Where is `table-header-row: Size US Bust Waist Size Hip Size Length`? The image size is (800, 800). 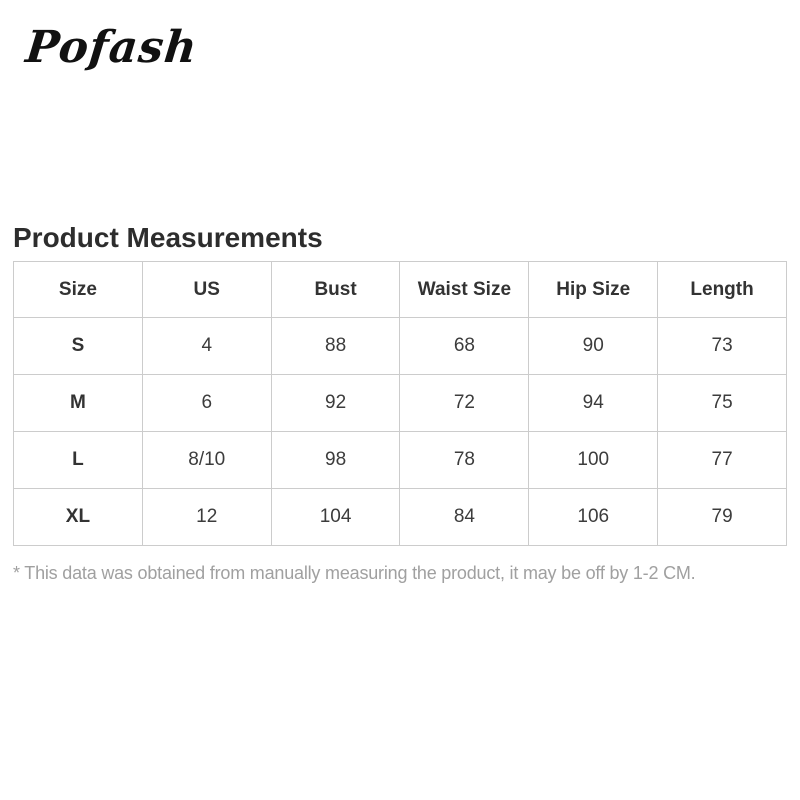 table-header-row: Size US Bust Waist Size Hip Size Length is located at coordinates (400, 289).